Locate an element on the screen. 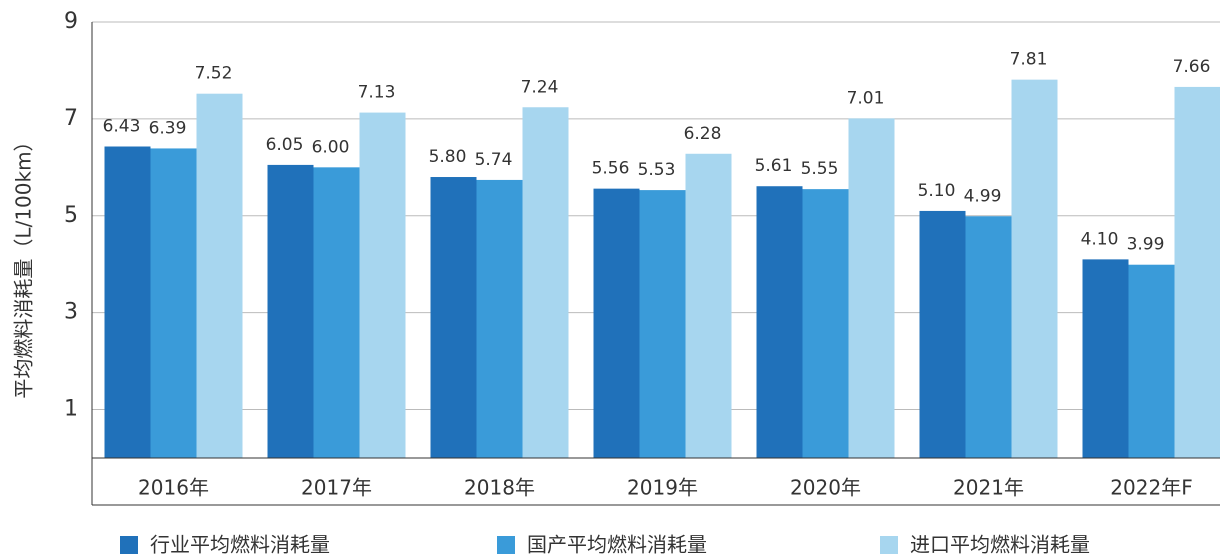 Image resolution: width=1220 pixels, height=555 pixels. y-axis-title: 平均燃料消耗量（L/100km） is located at coordinates (24, 264).